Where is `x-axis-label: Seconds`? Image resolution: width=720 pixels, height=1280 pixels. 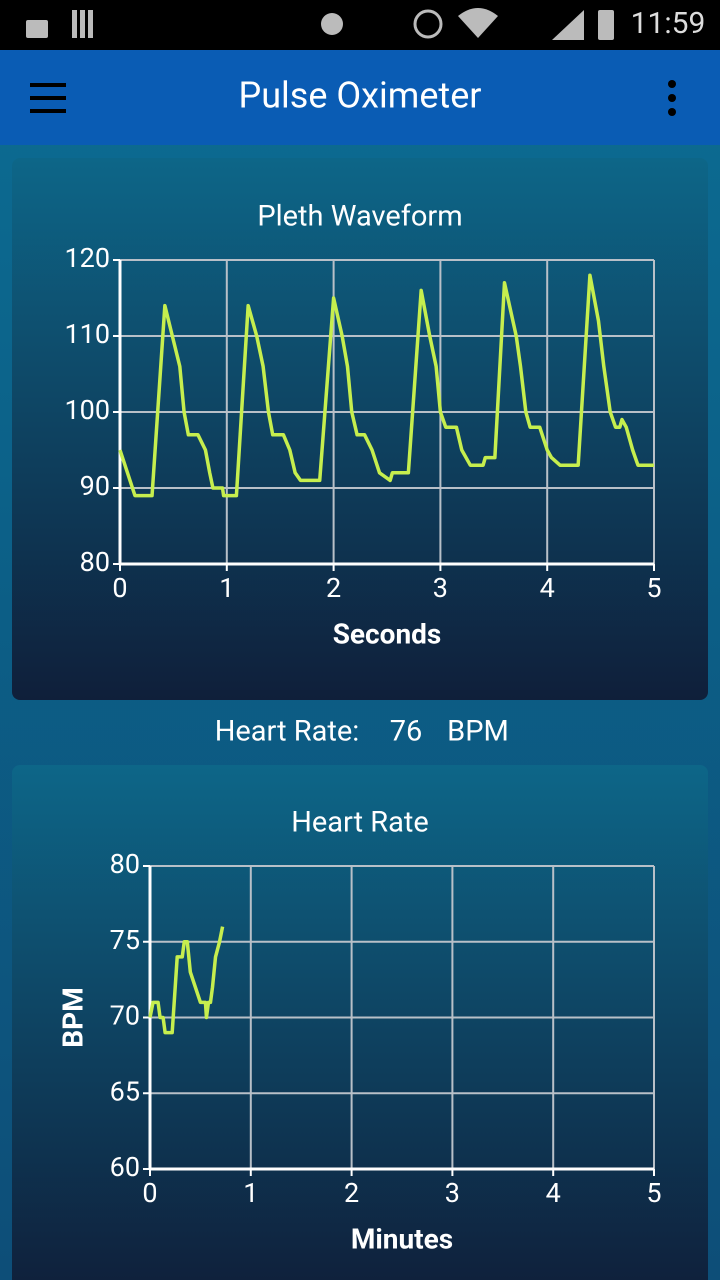
x-axis-label: Seconds is located at coordinates (387, 633).